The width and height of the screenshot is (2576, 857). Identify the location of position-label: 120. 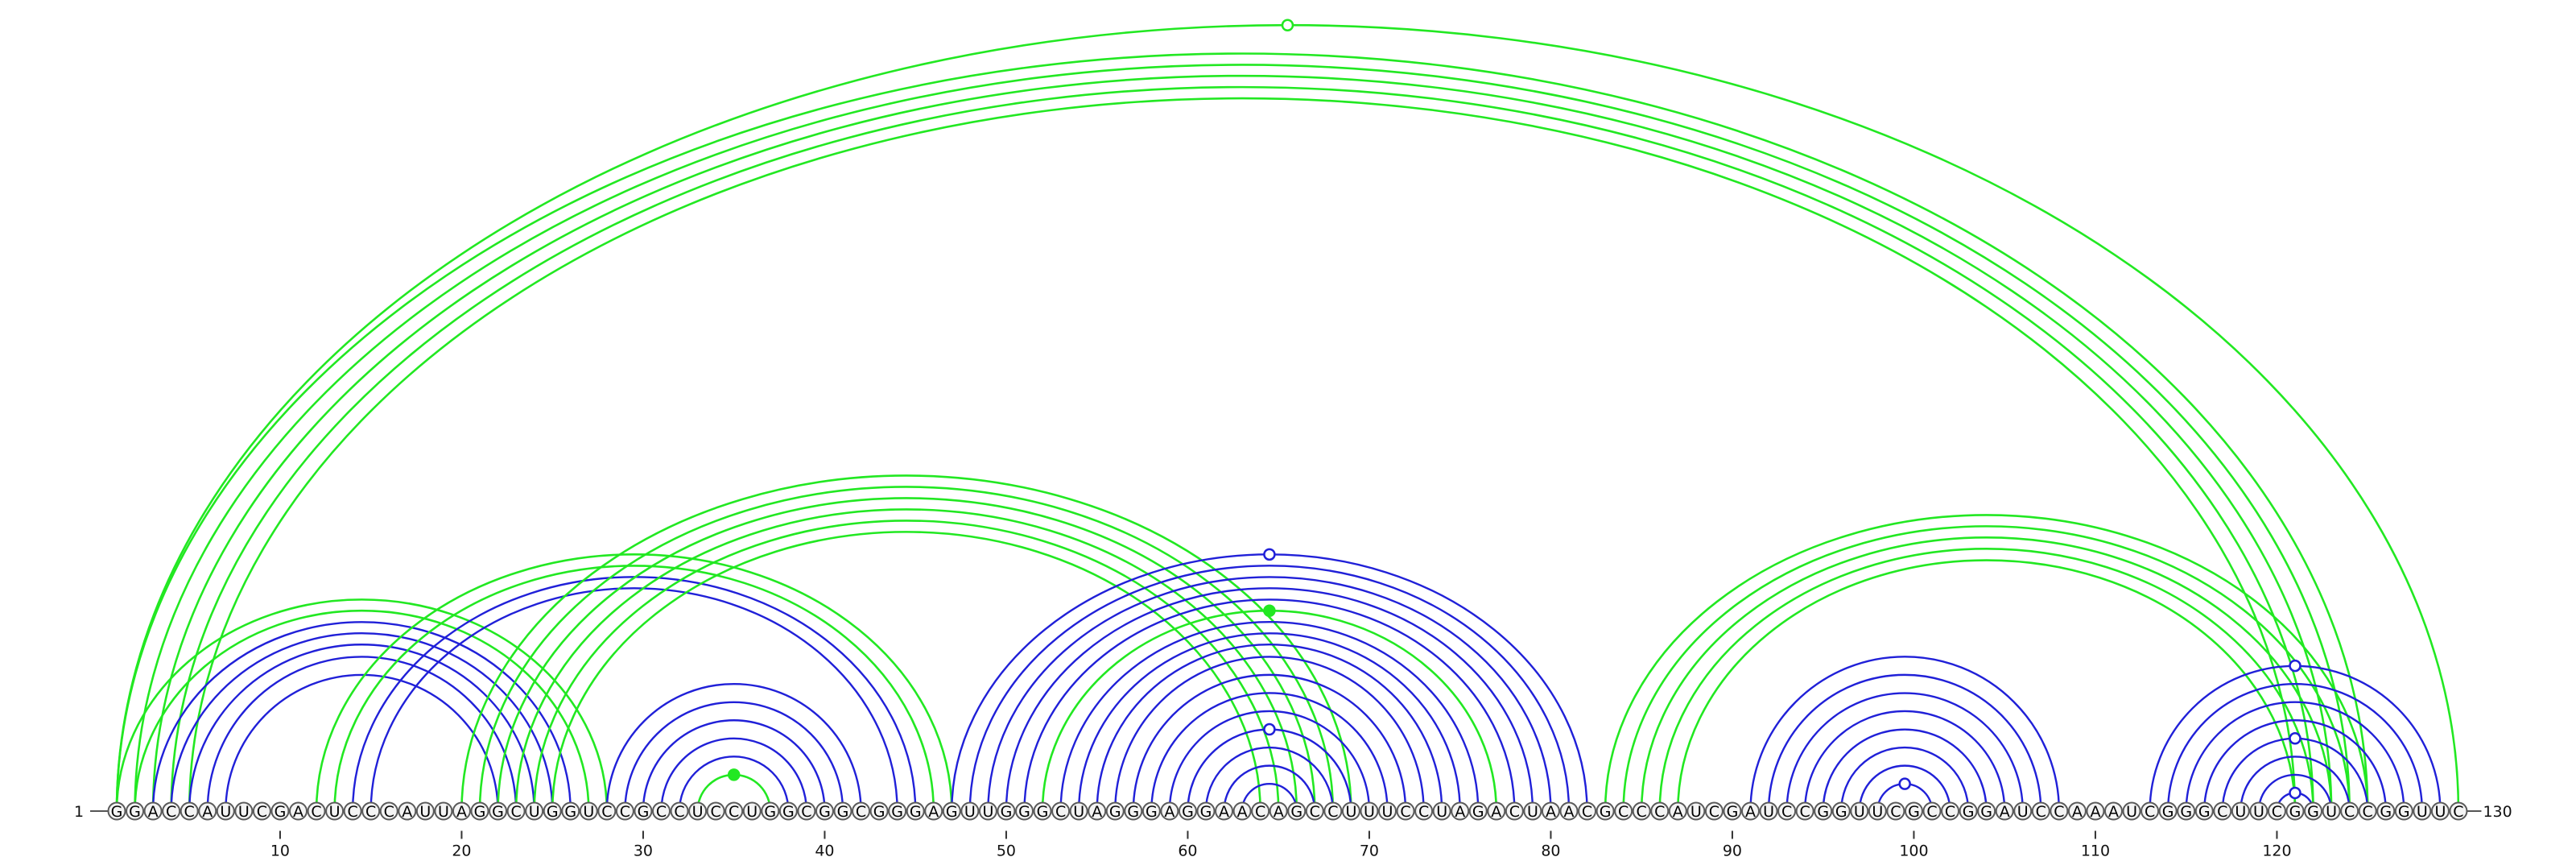
(2276, 850).